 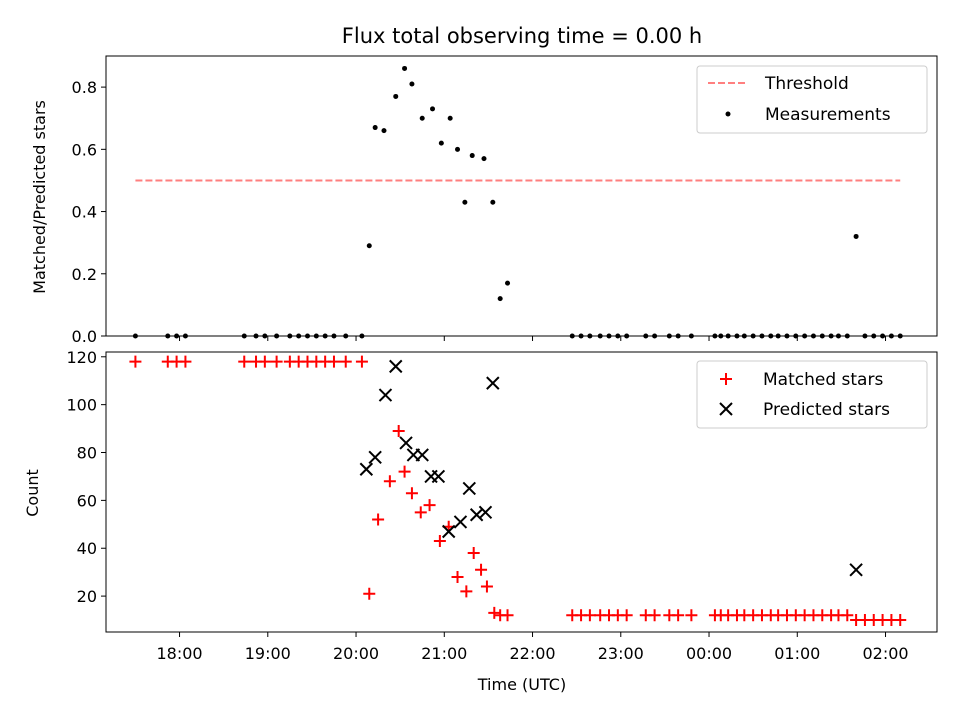 I want to click on ratio-y-axis-label: Matched/Predicted stars, so click(x=39, y=197).